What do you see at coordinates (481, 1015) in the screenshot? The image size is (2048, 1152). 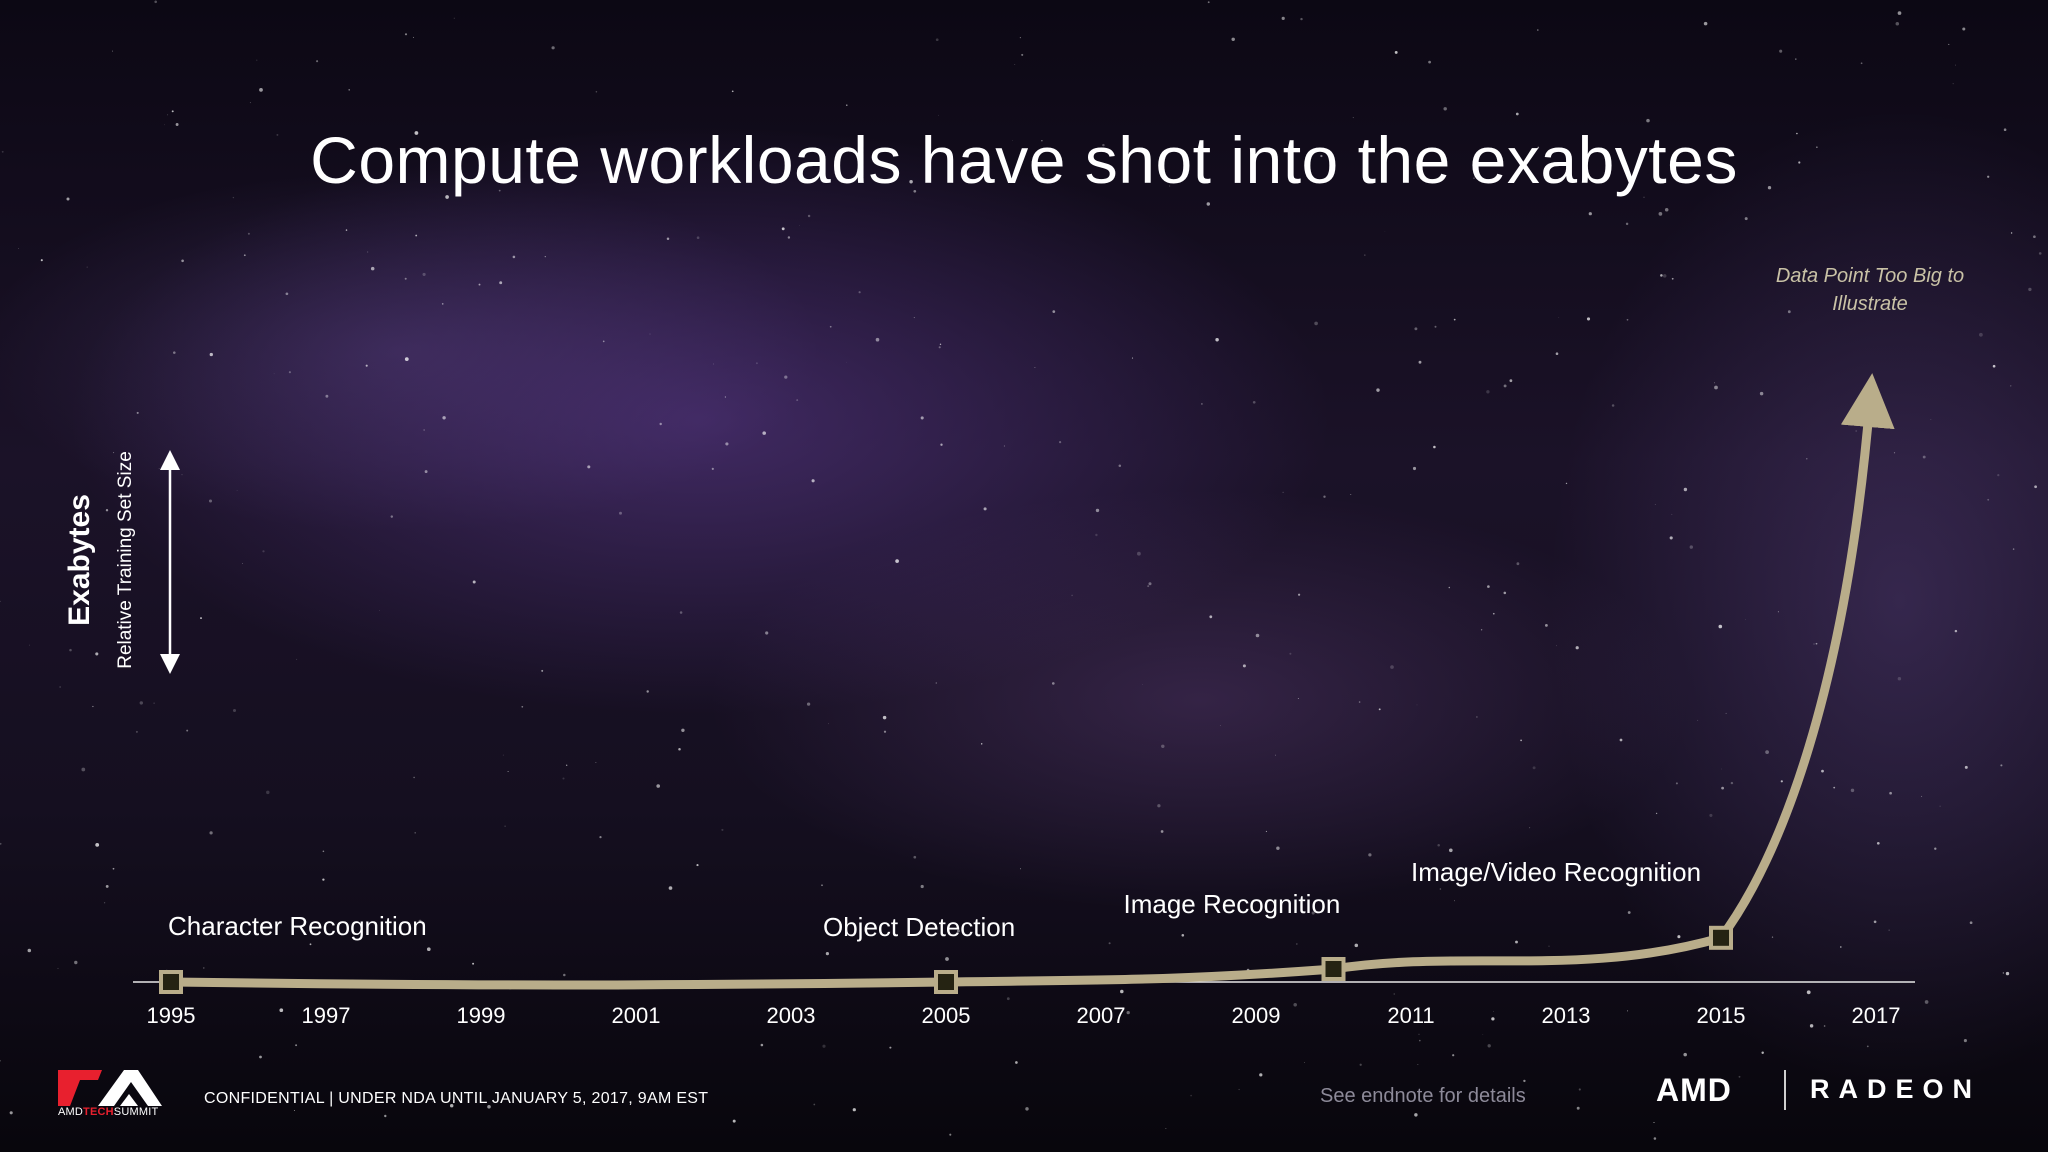 I see `x-tick-label: 1999` at bounding box center [481, 1015].